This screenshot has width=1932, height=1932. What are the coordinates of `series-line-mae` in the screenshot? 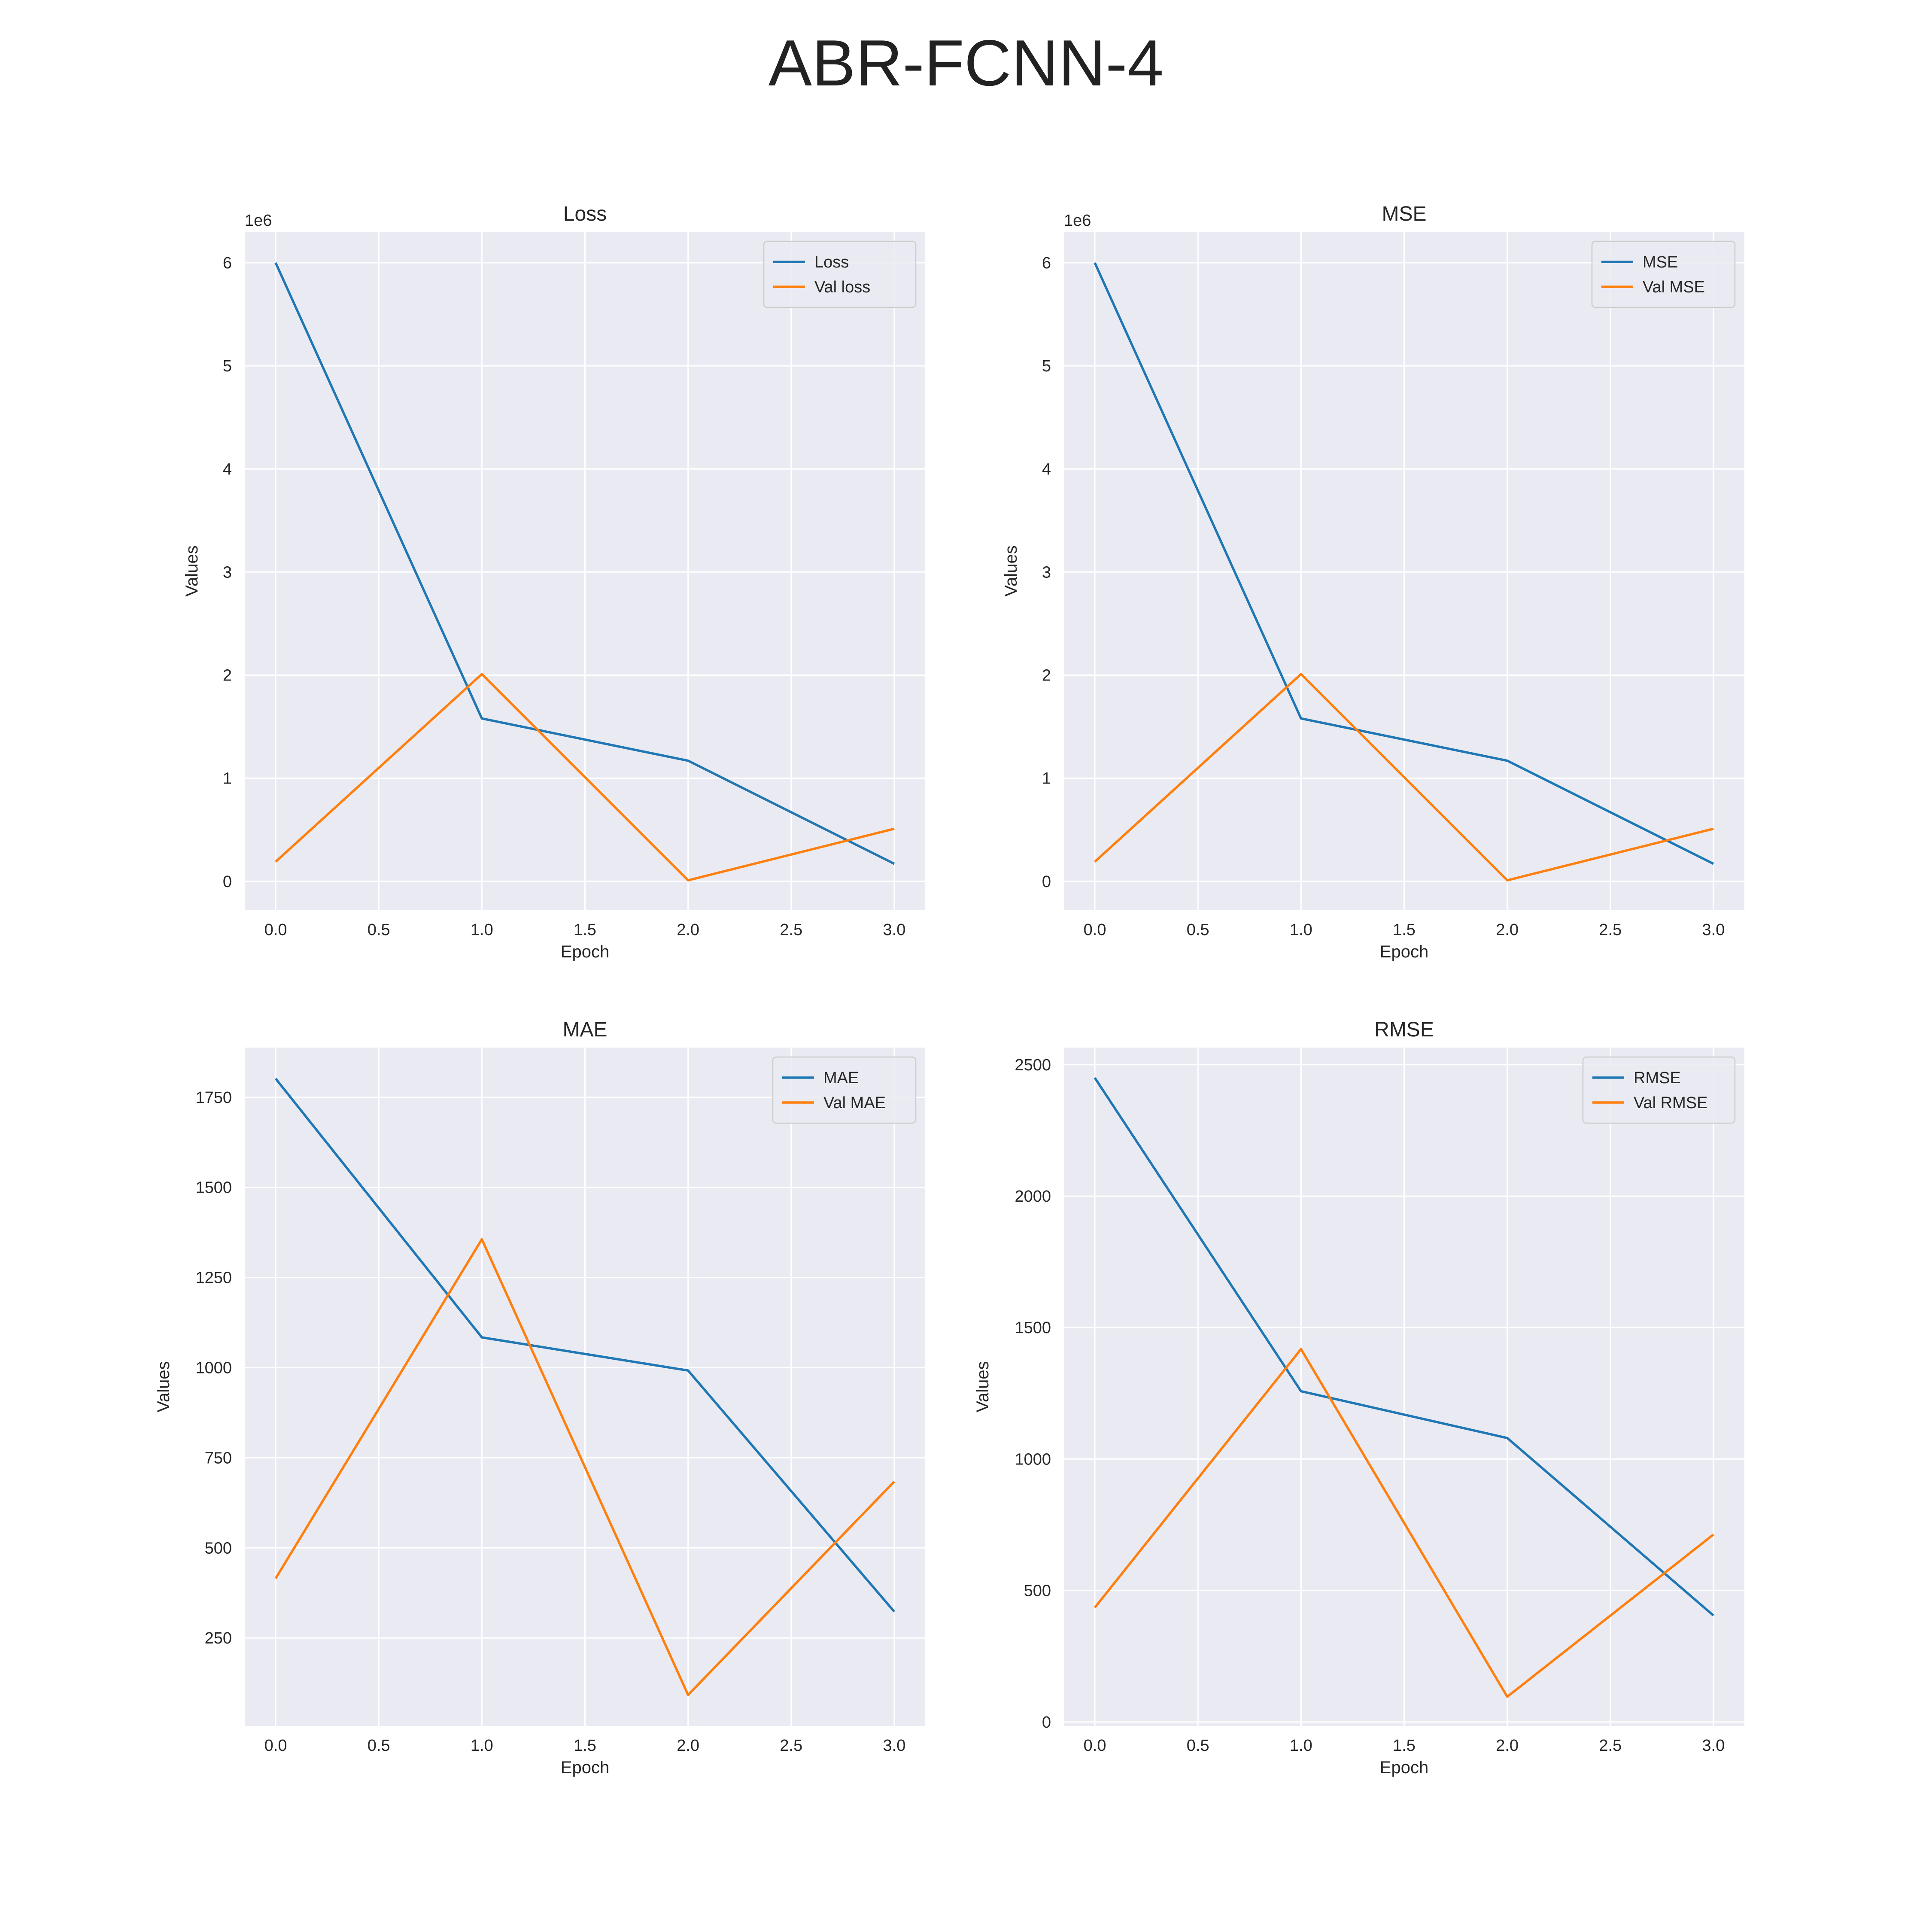 It's located at (585, 1345).